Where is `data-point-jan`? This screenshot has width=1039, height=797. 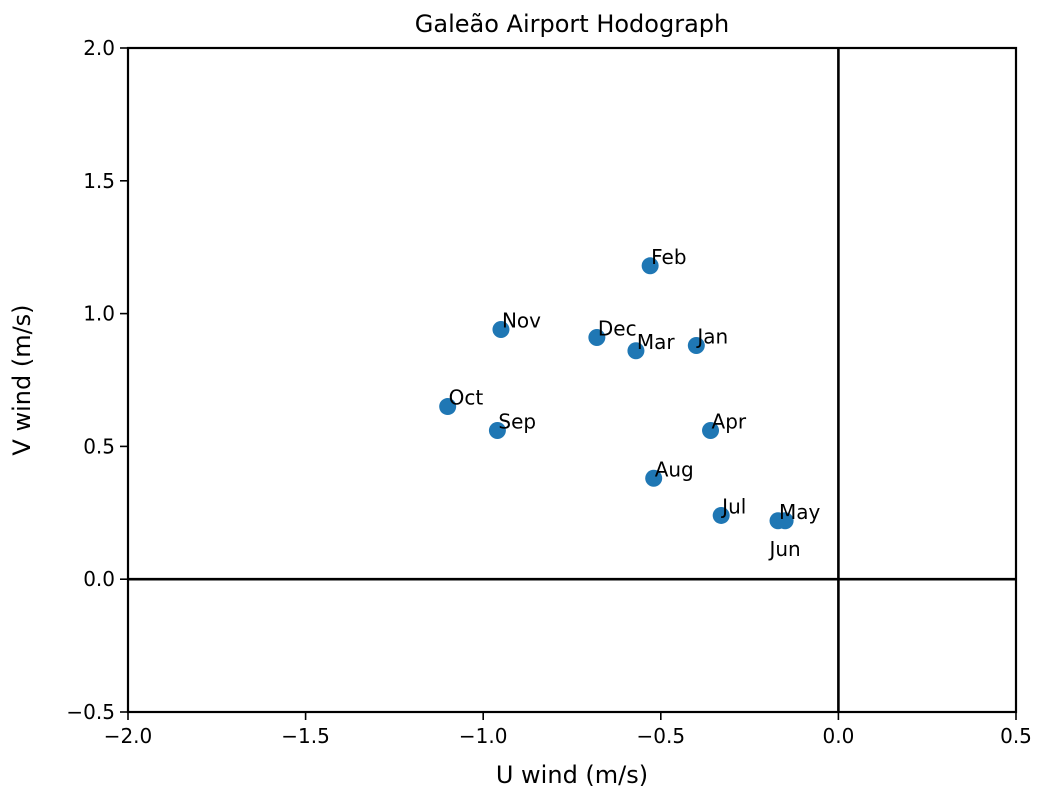
data-point-jan is located at coordinates (696, 345).